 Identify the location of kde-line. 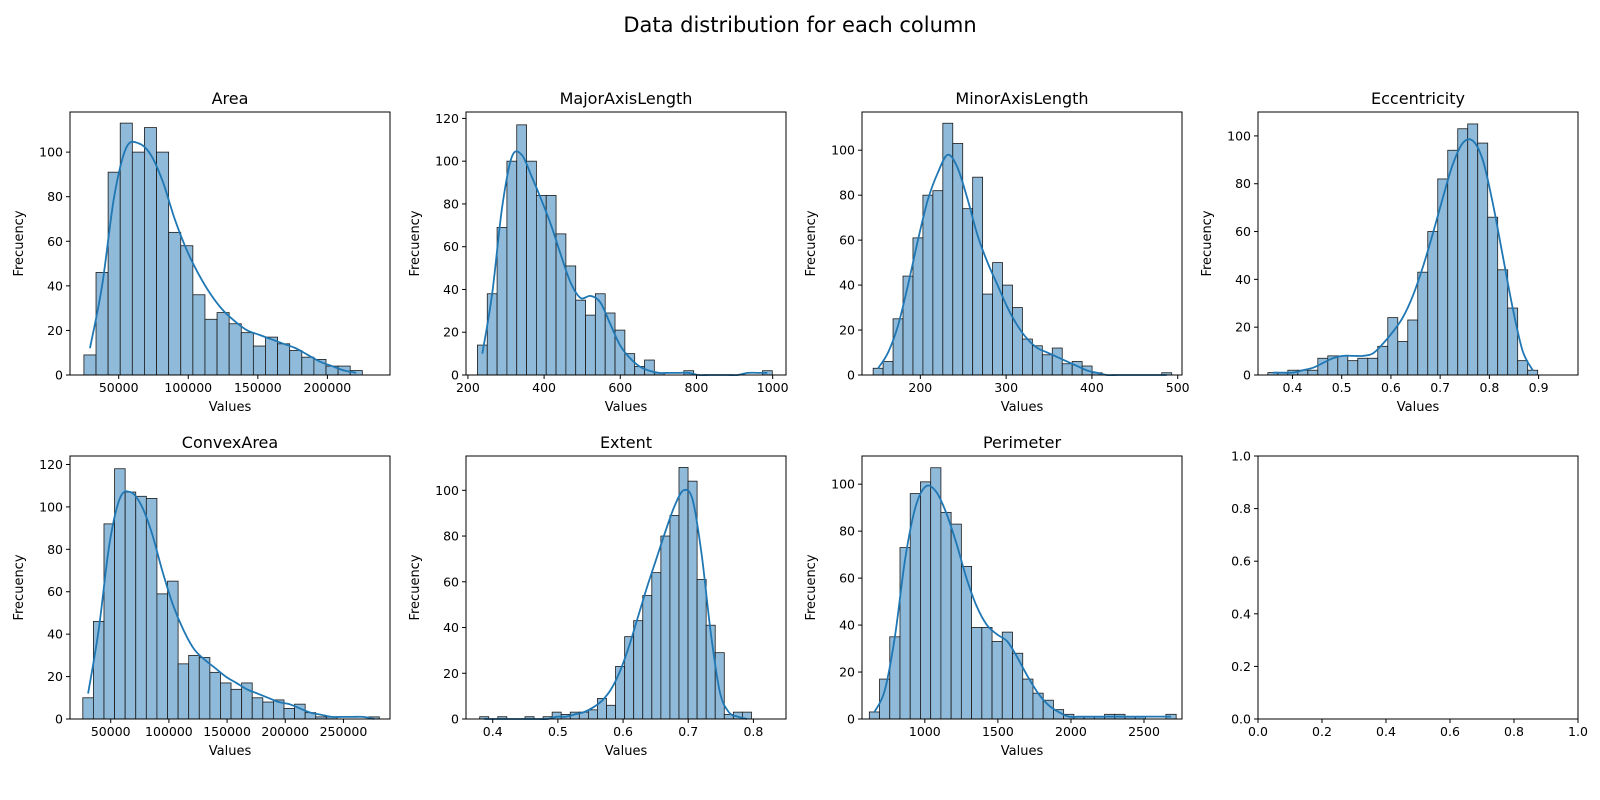
(223, 257).